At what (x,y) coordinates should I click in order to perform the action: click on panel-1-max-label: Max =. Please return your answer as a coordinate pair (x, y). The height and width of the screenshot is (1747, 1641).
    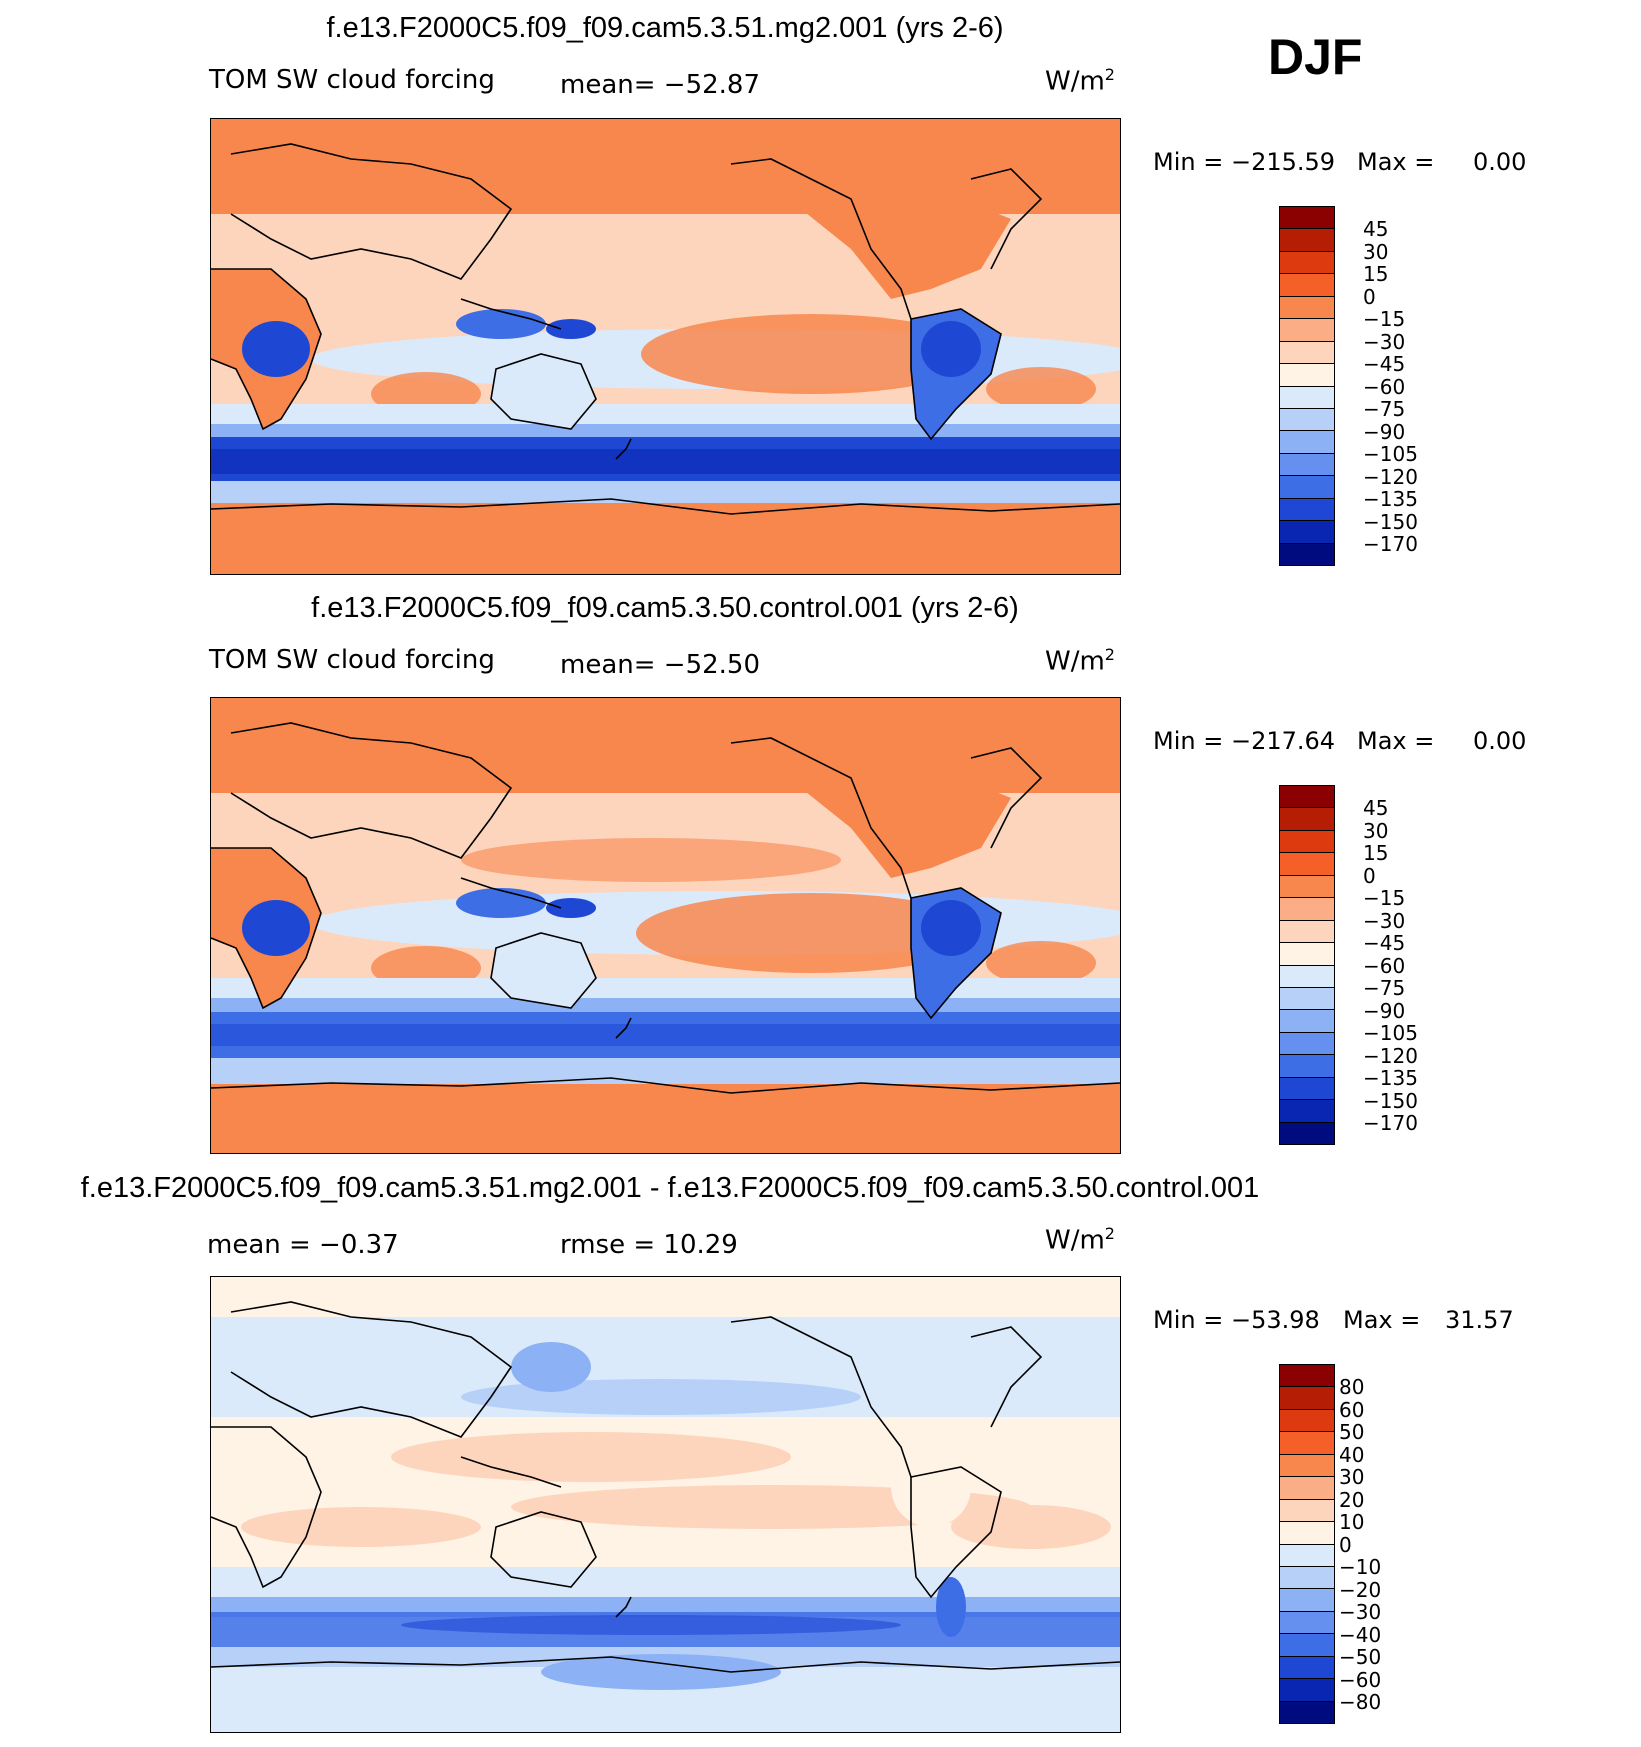
    Looking at the image, I should click on (1396, 162).